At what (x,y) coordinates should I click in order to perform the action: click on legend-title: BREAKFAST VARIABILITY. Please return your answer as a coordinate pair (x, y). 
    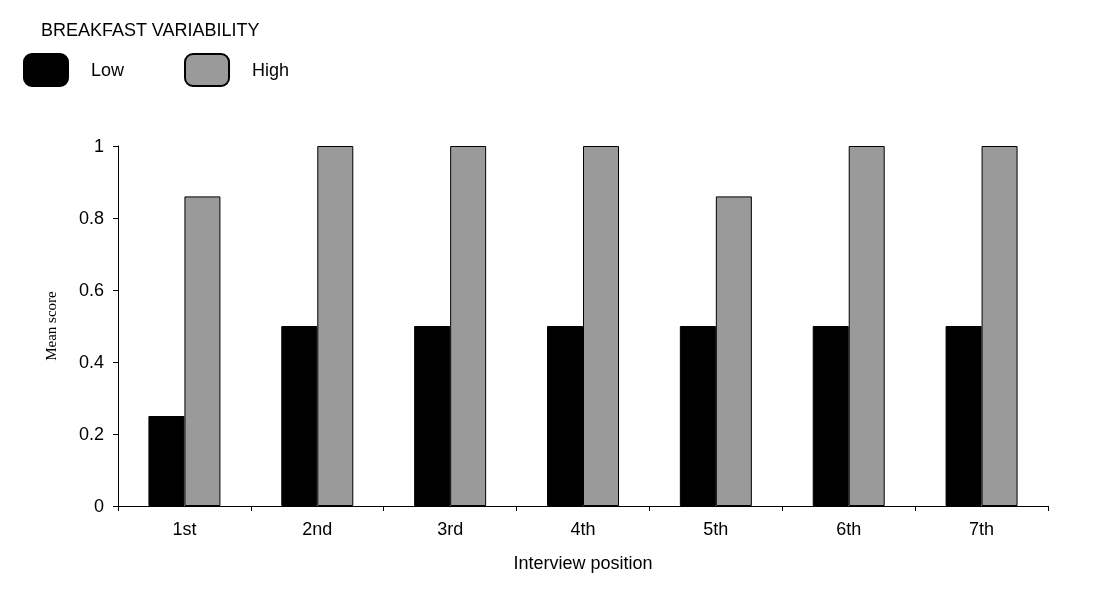
    Looking at the image, I should click on (150, 30).